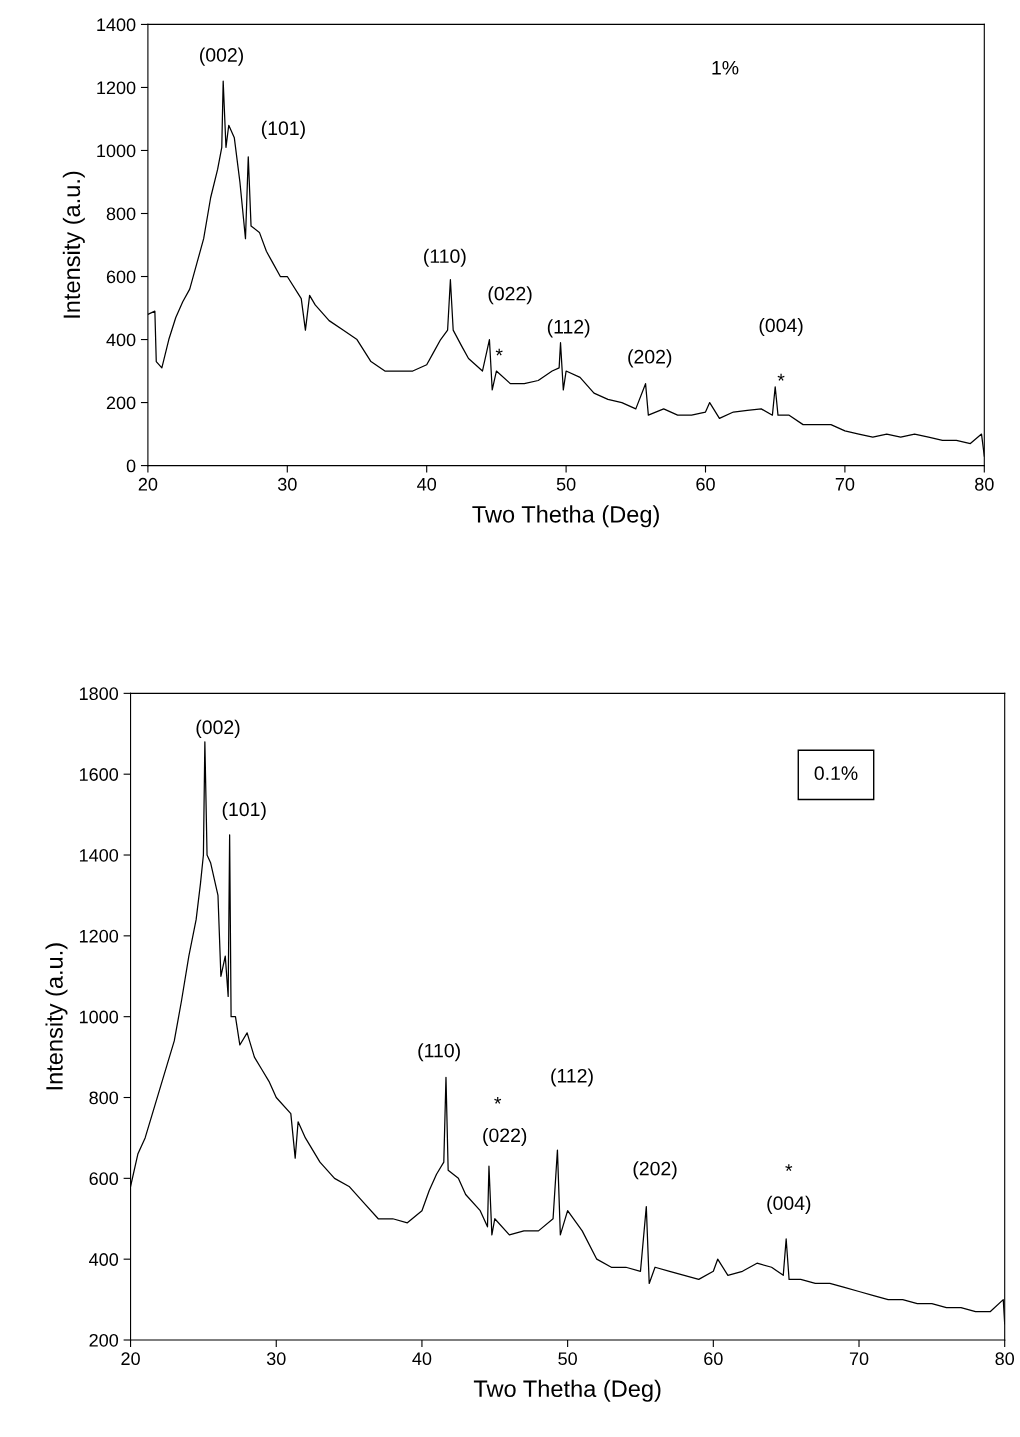  What do you see at coordinates (836, 773) in the screenshot?
I see `annotation: 0.1%` at bounding box center [836, 773].